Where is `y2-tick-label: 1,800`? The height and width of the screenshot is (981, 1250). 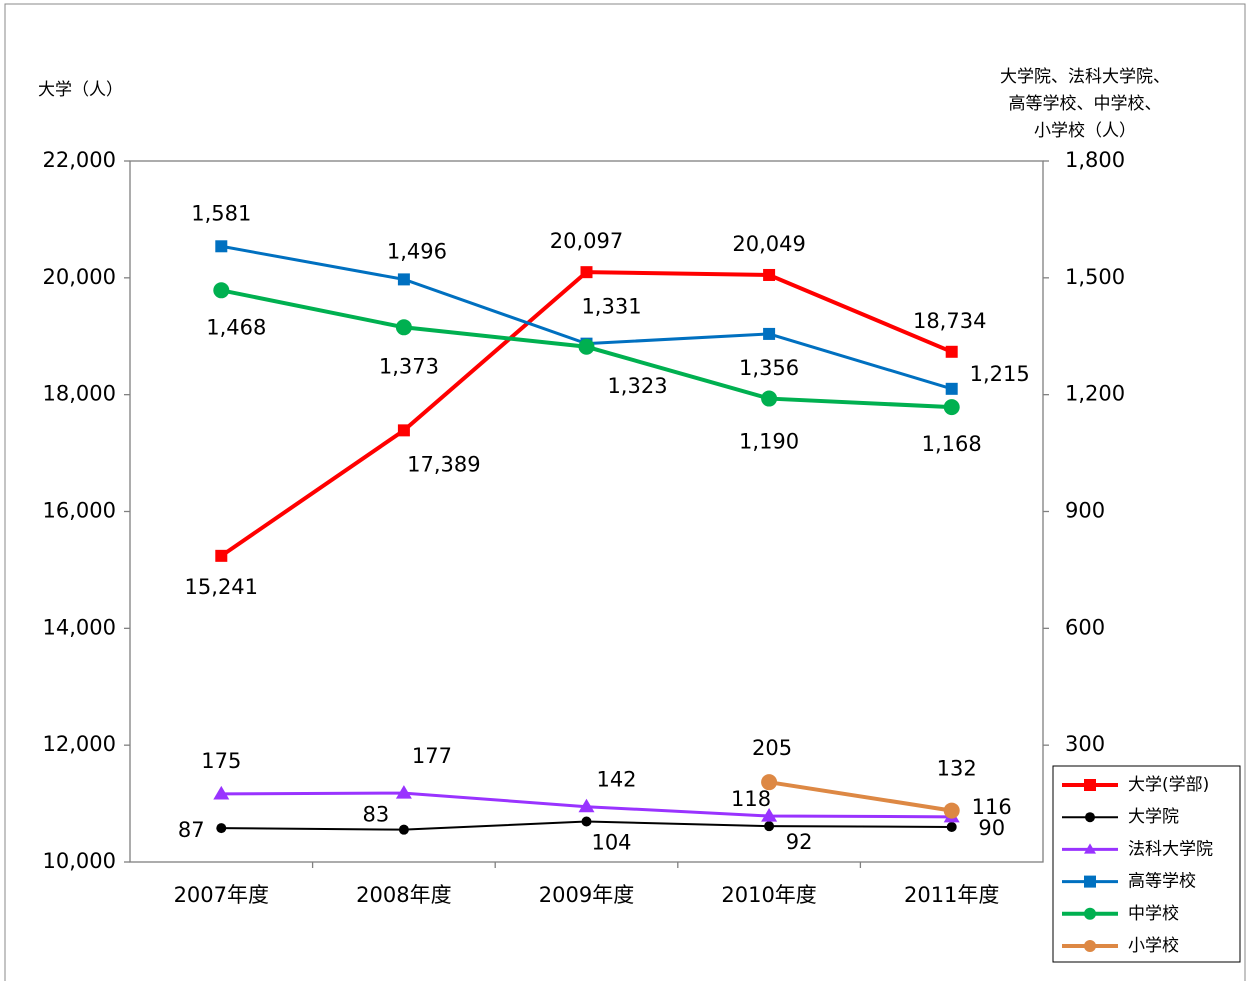 y2-tick-label: 1,800 is located at coordinates (1095, 160).